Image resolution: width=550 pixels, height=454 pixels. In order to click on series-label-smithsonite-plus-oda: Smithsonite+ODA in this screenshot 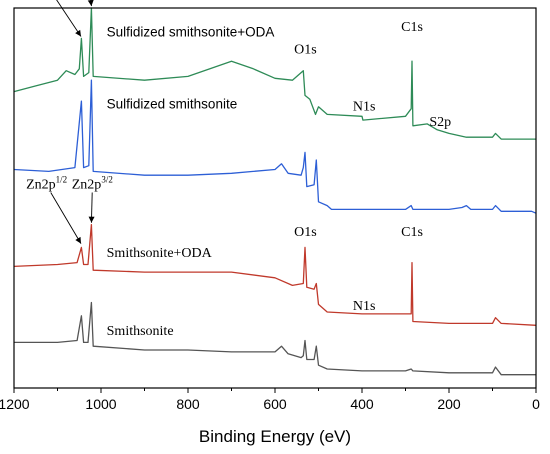, I will do `click(160, 253)`.